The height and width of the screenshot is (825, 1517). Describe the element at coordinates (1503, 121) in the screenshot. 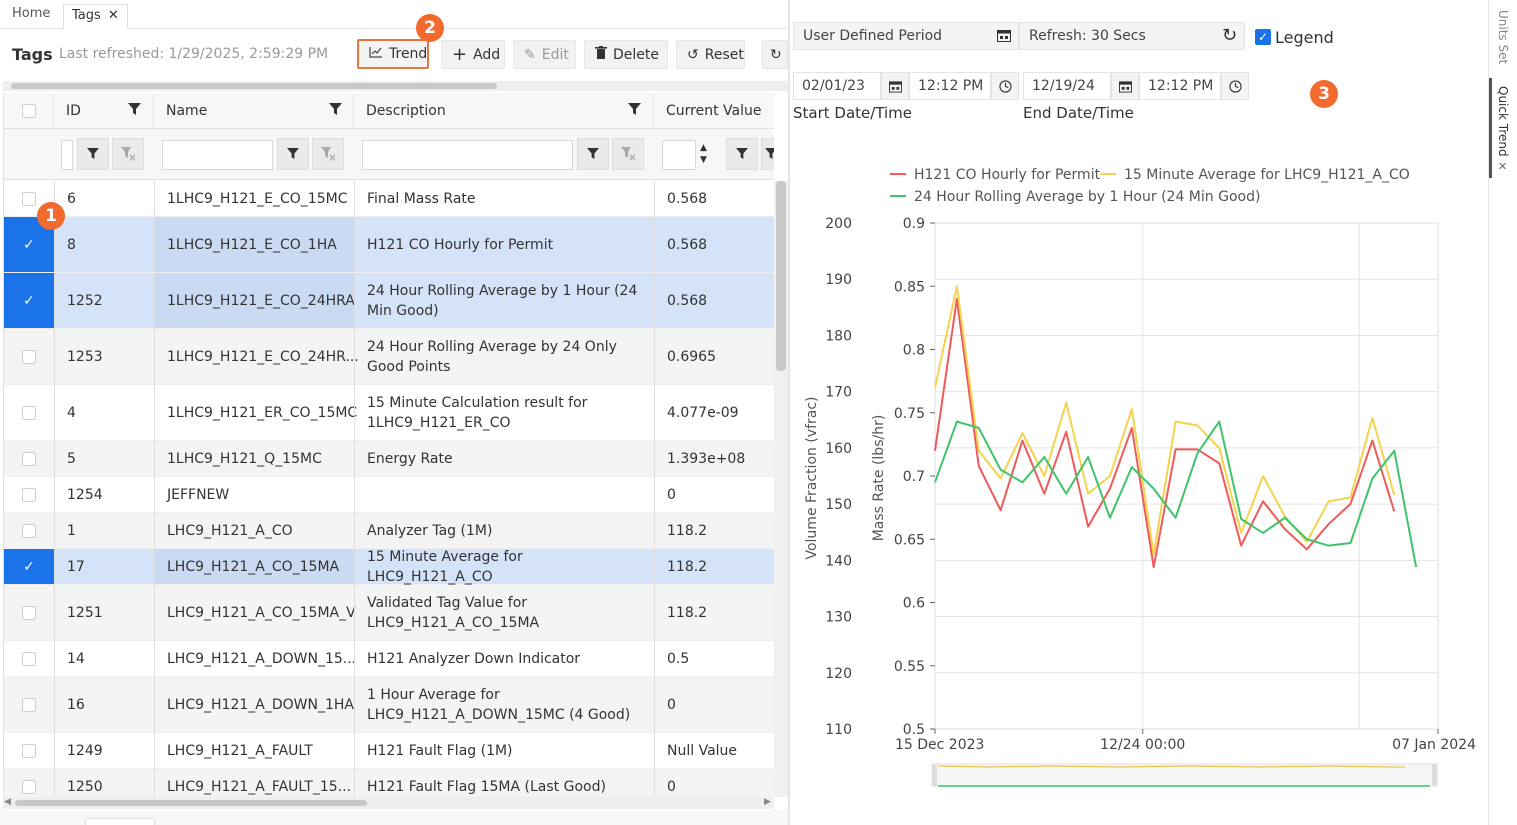

I see `tab-quick-trend: Quick Trend` at that location.